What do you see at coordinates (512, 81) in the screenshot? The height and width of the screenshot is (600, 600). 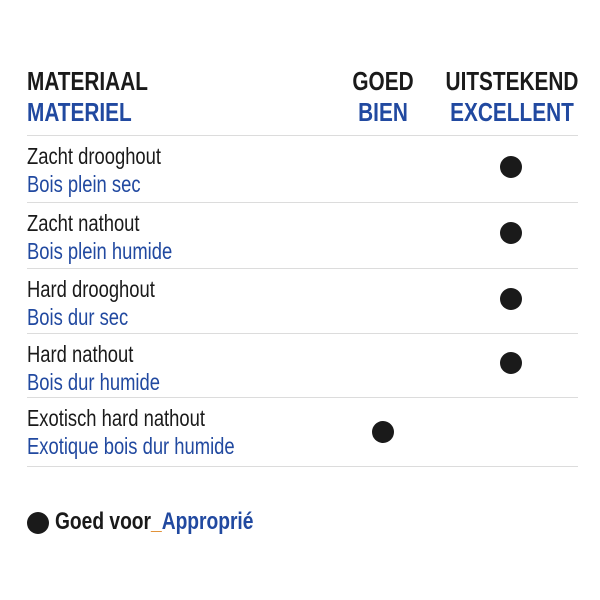 I see `header-excellent-nl: UITSTEKEND` at bounding box center [512, 81].